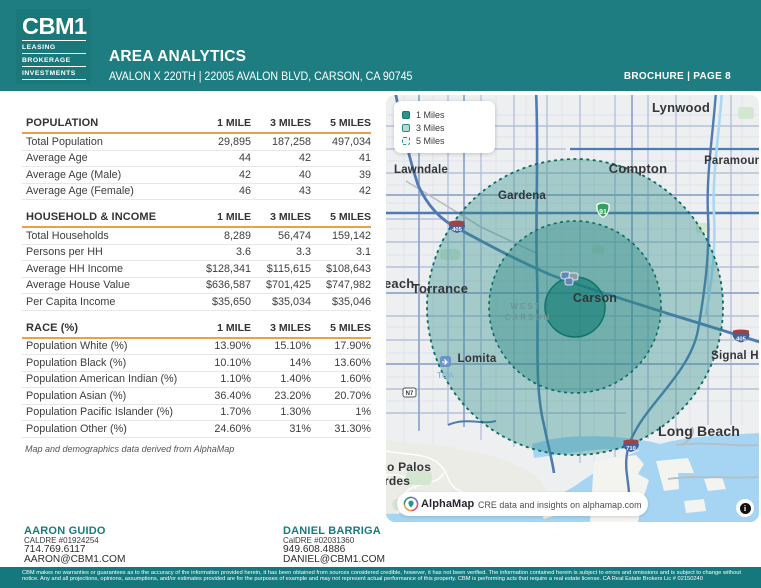 This screenshot has height=588, width=761. What do you see at coordinates (477, 359) in the screenshot?
I see `svg-text: Lomita` at bounding box center [477, 359].